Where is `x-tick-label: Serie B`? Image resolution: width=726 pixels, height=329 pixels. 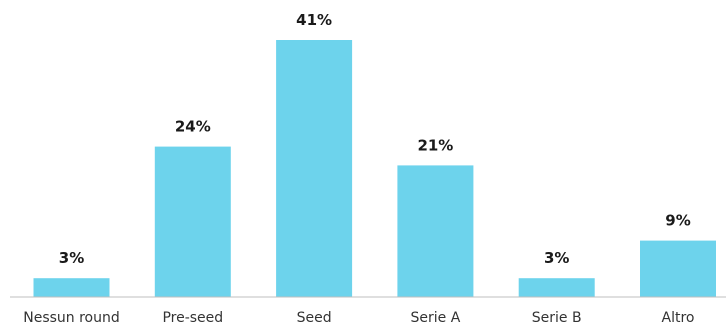 x-tick-label: Serie B is located at coordinates (557, 318).